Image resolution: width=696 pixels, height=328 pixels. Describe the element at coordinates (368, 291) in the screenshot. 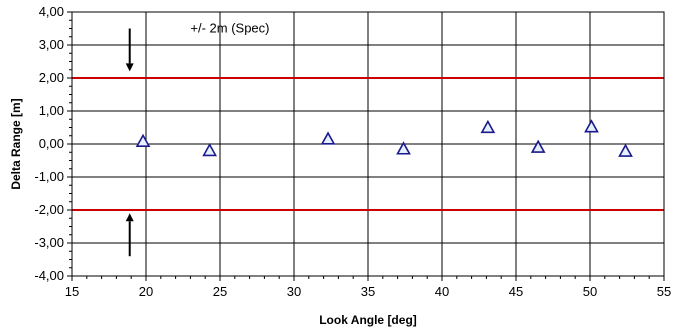

I see `x-tick-label: 35` at that location.